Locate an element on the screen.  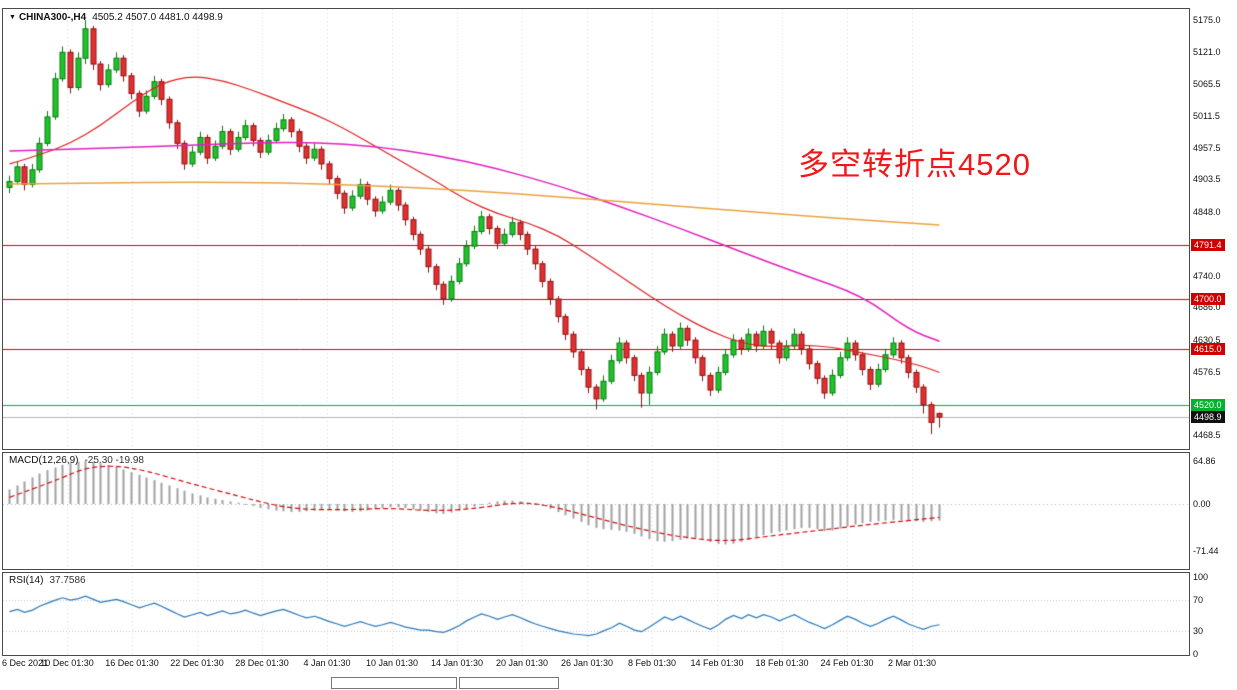
time-axis-label: 24 Feb 01:30 is located at coordinates (847, 663).